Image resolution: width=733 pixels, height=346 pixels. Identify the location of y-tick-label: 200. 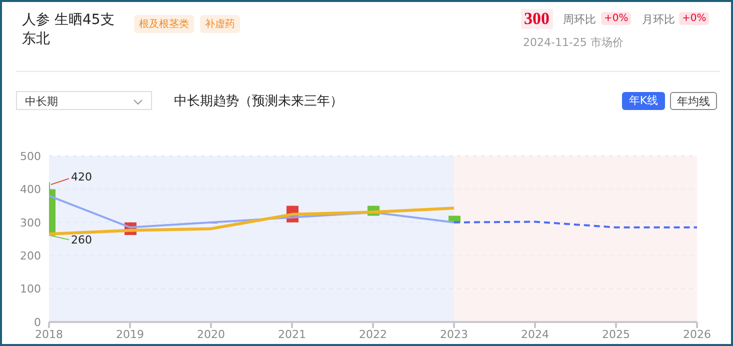
(30, 256).